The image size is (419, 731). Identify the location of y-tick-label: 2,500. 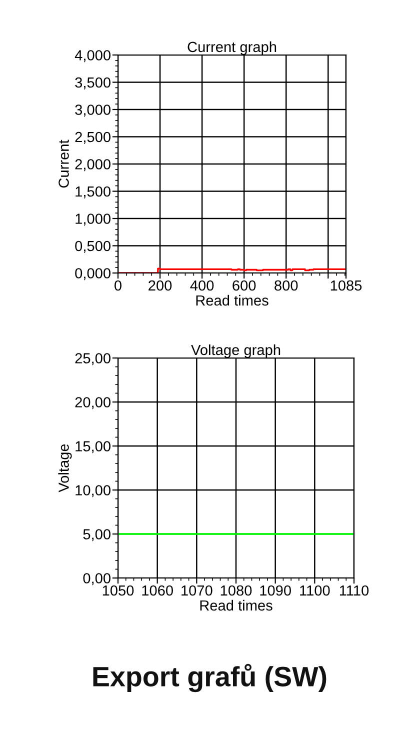
(92, 138).